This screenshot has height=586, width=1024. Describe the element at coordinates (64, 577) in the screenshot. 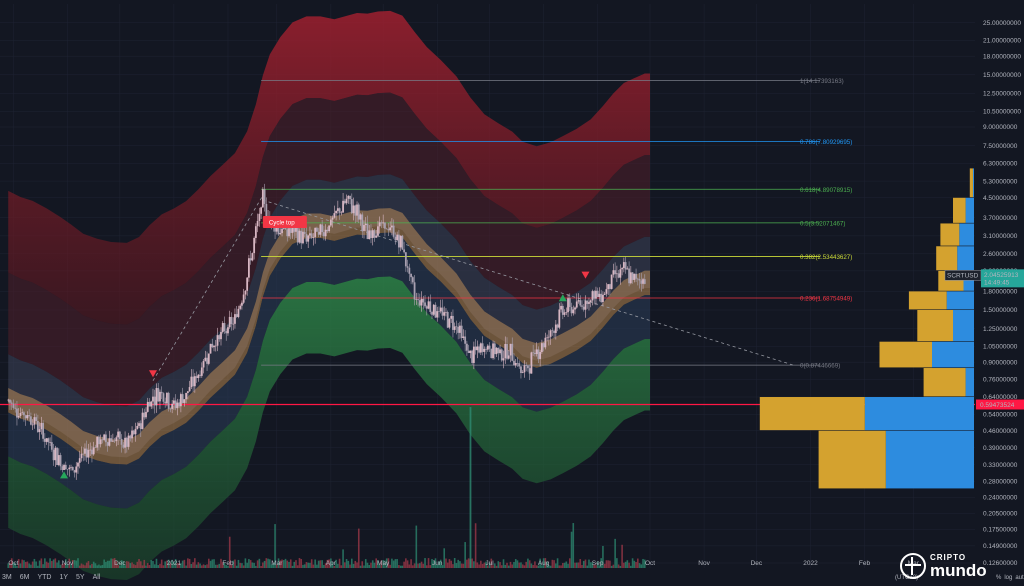

I see `timeframe-1y: 1Y` at that location.